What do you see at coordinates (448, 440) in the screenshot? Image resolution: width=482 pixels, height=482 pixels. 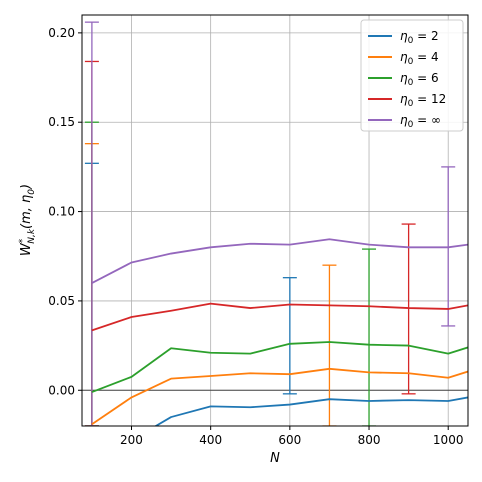 I see `x-tick-label: 1000` at bounding box center [448, 440].